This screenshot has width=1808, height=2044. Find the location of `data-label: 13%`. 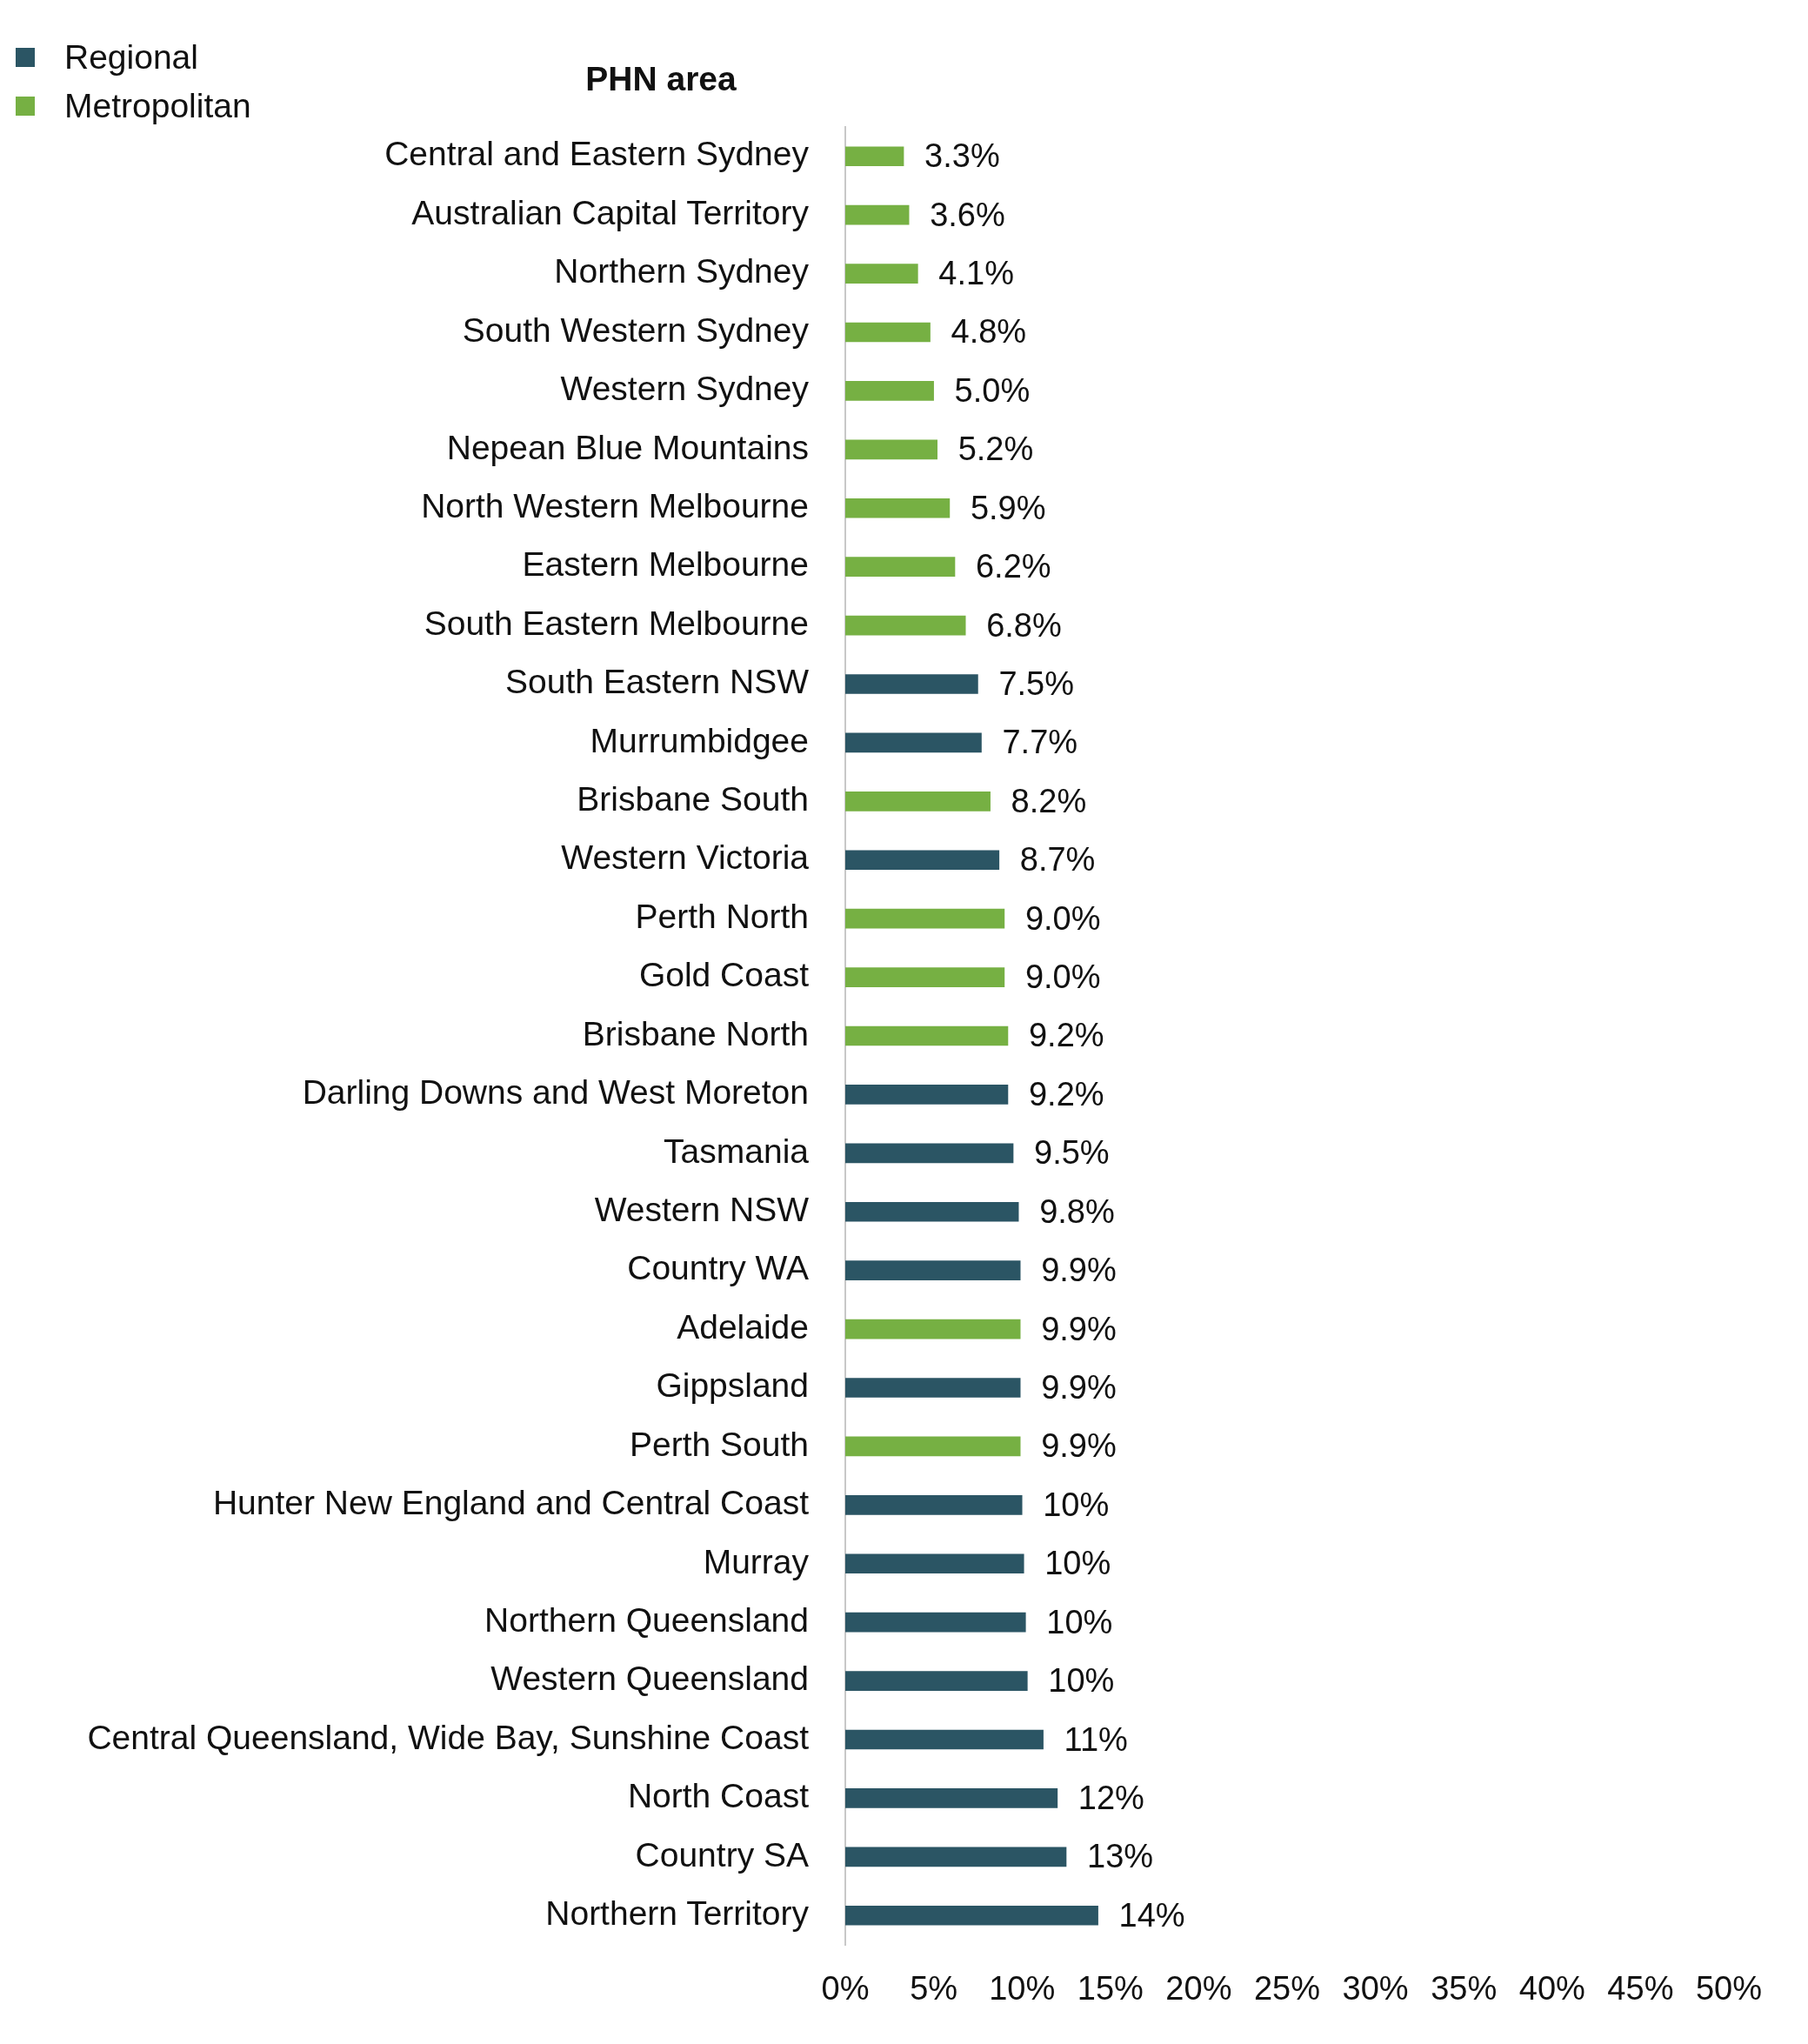

data-label: 13% is located at coordinates (1121, 1857).